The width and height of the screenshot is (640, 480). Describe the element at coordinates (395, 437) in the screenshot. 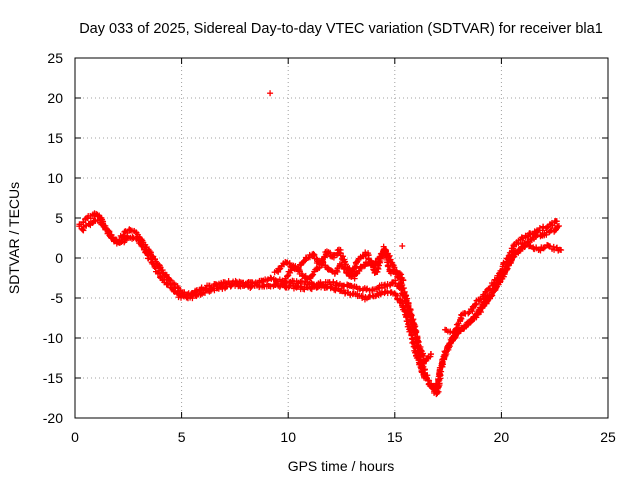

I see `x-tick-label: 15` at that location.